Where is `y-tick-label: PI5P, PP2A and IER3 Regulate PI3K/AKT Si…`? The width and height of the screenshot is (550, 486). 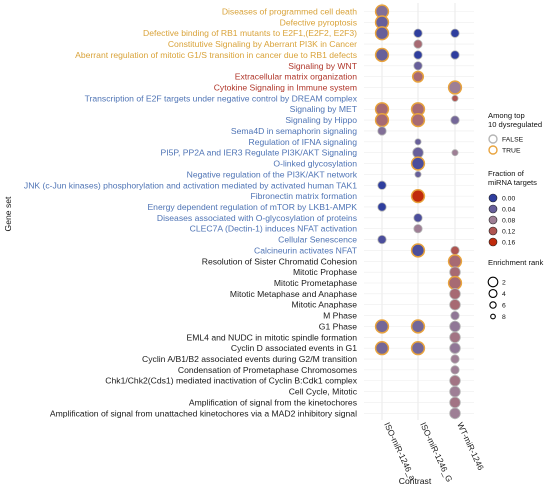
y-tick-label: PI5P, PP2A and IER3 Regulate PI3K/AKT Si… is located at coordinates (258, 153).